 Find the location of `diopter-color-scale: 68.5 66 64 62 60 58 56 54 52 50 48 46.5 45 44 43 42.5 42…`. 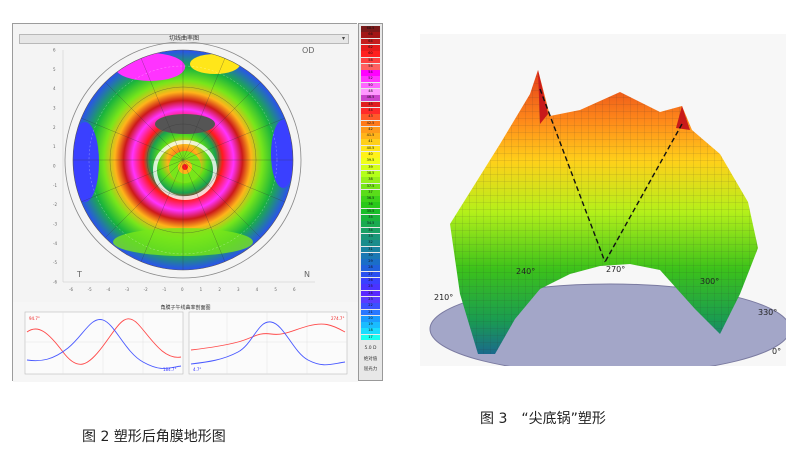

diopter-color-scale: 68.5 66 64 62 60 58 56 54 52 50 48 46.5 45 44 43 42.5 42… is located at coordinates (370, 202).